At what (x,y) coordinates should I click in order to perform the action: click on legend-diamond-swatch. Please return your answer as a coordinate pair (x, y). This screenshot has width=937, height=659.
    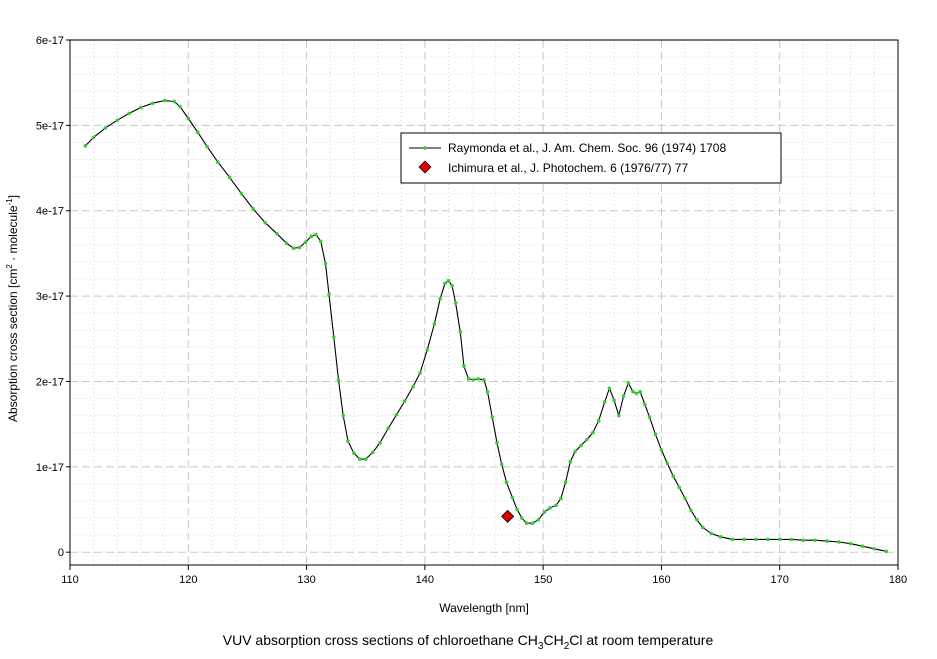
    Looking at the image, I should click on (425, 167).